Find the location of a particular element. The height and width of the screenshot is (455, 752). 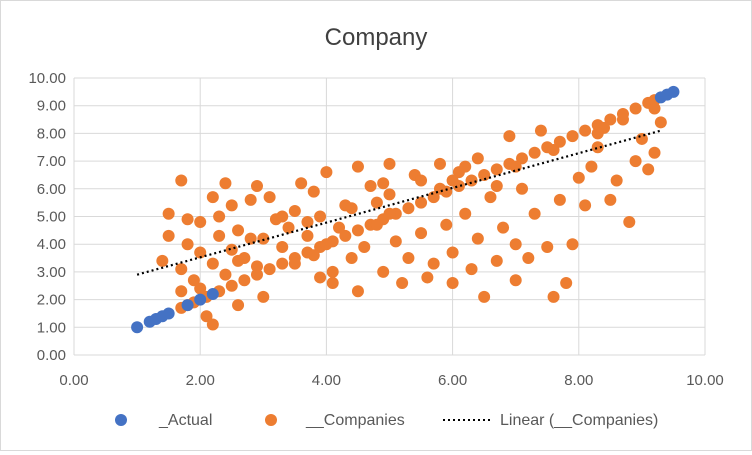

chart-title: Company is located at coordinates (376, 37).